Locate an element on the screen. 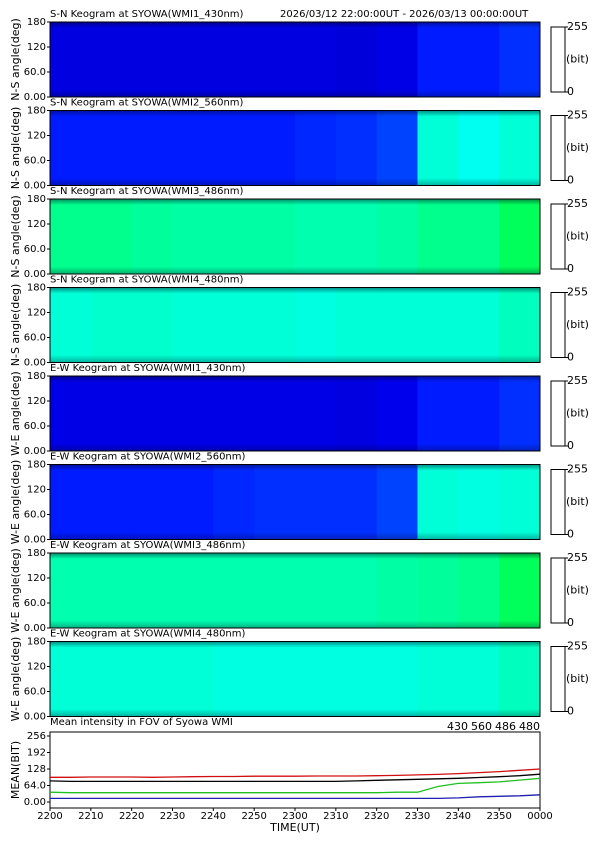  x-tick-label: 2250 is located at coordinates (253, 816).